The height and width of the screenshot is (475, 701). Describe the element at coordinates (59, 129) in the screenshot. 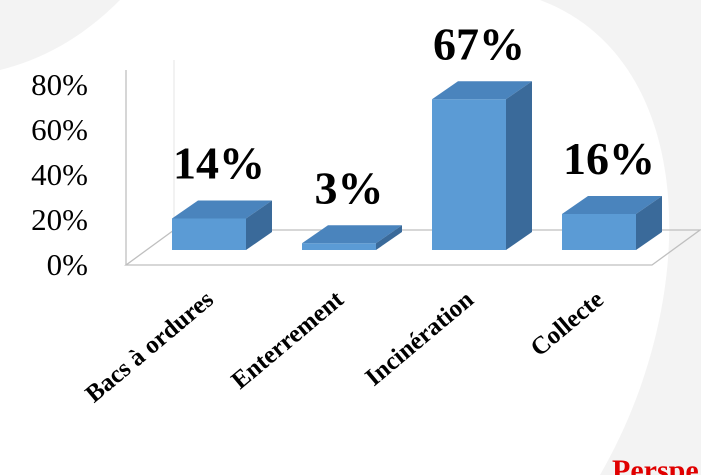

I see `y-tick-label: 60%` at that location.